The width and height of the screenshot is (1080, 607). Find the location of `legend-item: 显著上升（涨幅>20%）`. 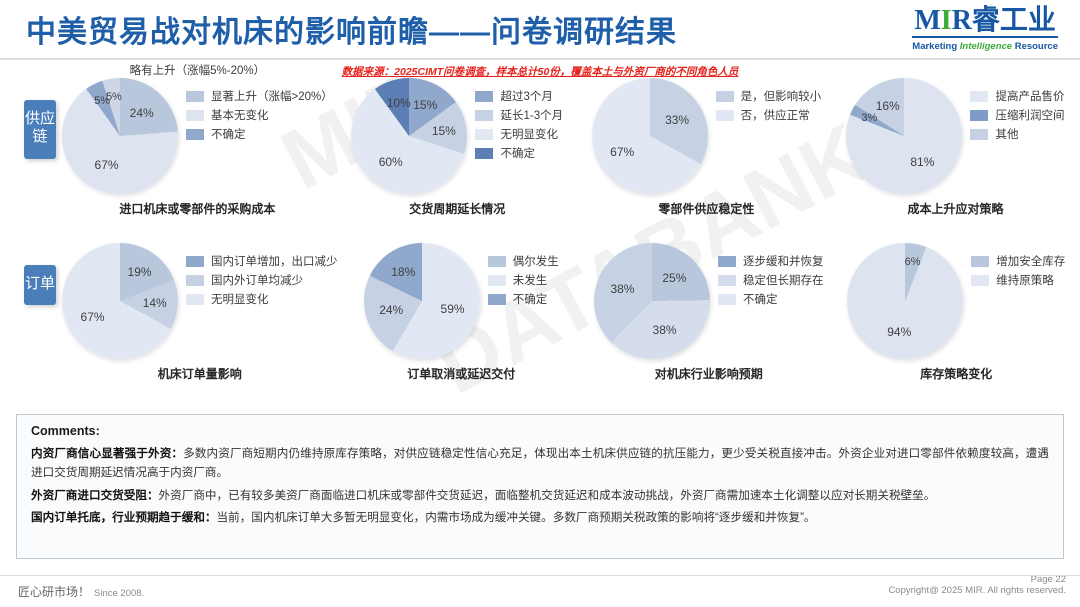

legend-item: 显著上升（涨幅>20%） is located at coordinates (259, 96).